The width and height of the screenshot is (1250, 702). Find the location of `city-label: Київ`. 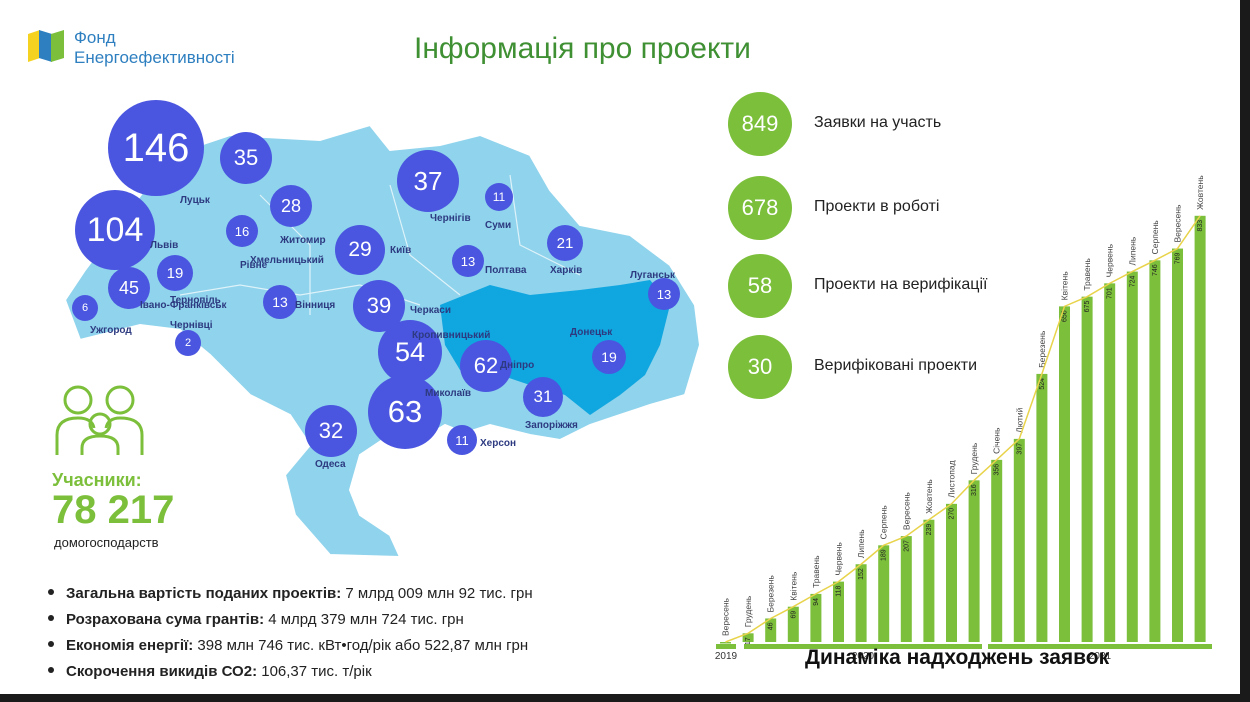

city-label: Київ is located at coordinates (401, 250).